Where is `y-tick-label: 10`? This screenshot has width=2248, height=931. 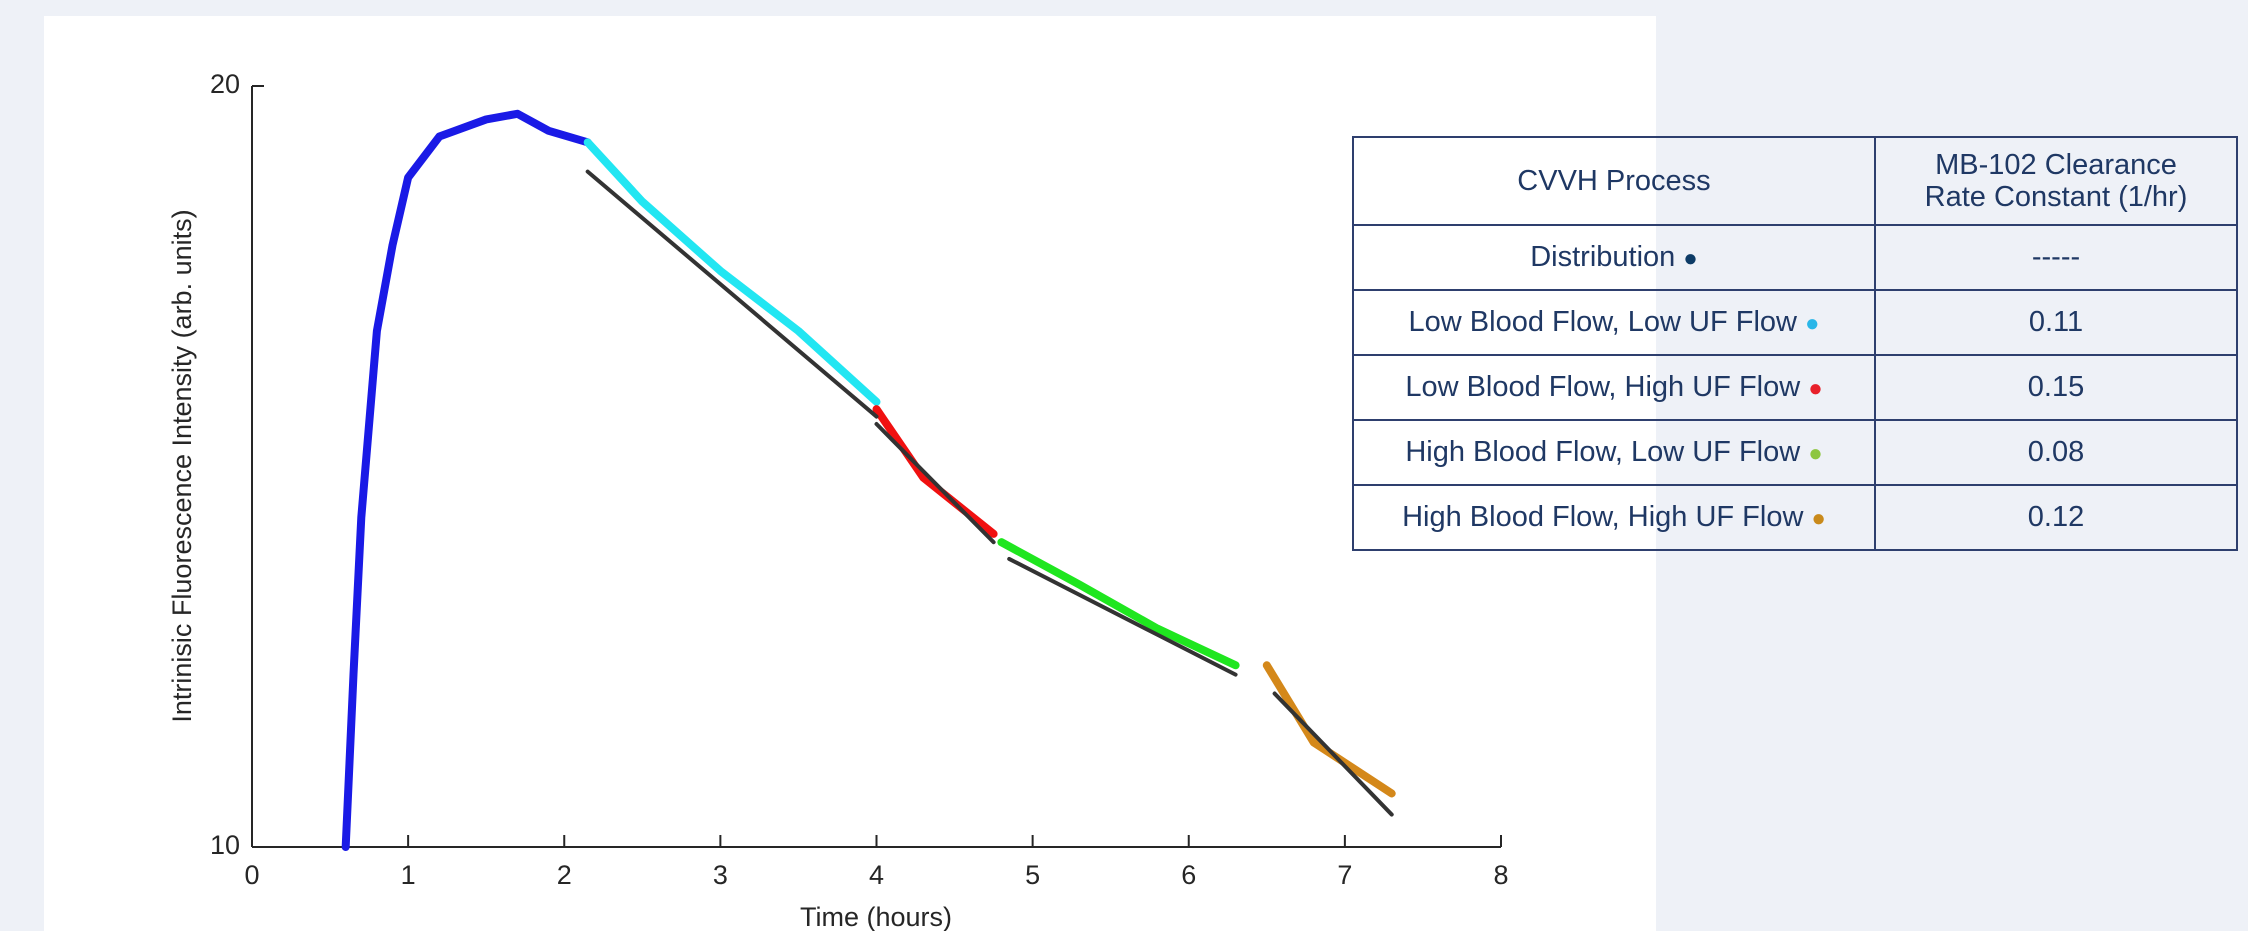
y-tick-label: 10 is located at coordinates (225, 845).